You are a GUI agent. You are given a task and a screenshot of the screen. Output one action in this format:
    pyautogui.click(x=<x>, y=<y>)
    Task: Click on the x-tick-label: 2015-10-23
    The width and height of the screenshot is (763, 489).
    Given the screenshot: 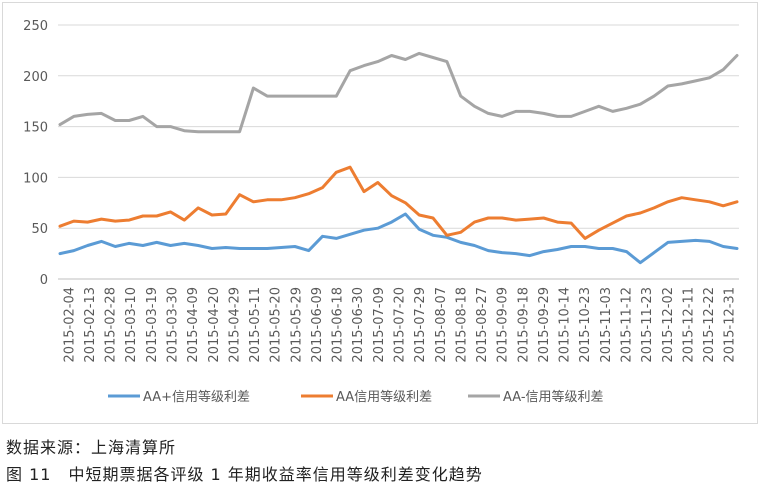 What is the action you would take?
    pyautogui.click(x=585, y=325)
    